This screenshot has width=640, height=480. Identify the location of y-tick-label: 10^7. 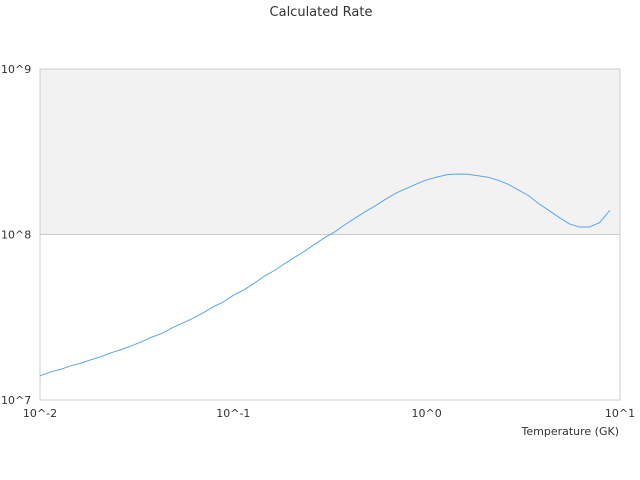
(16, 400).